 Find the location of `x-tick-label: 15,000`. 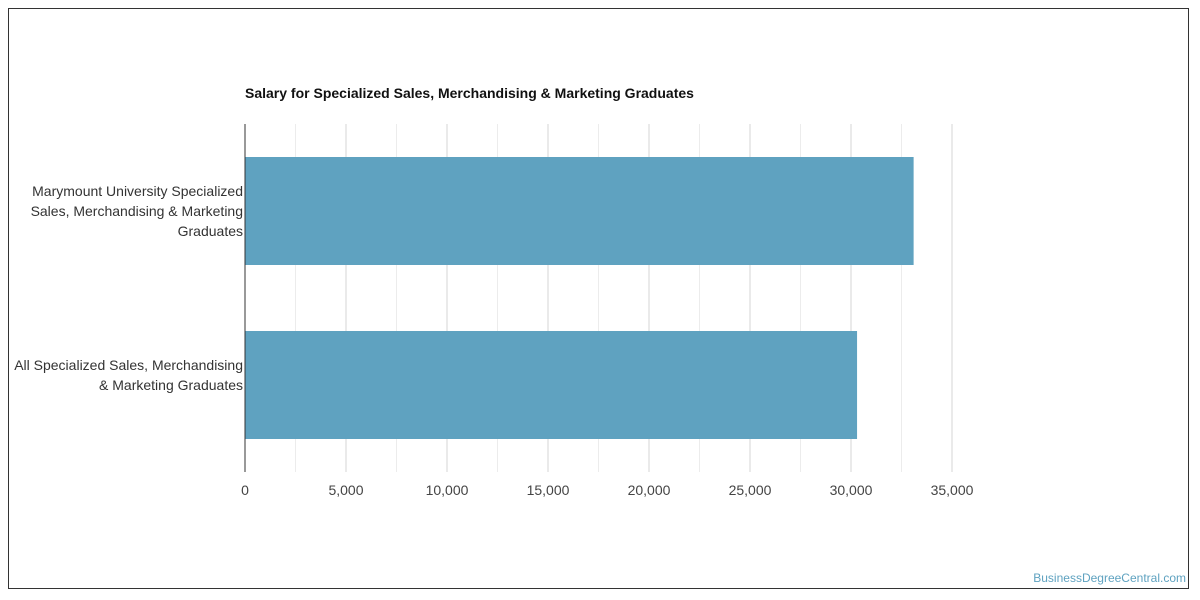

x-tick-label: 15,000 is located at coordinates (548, 490).